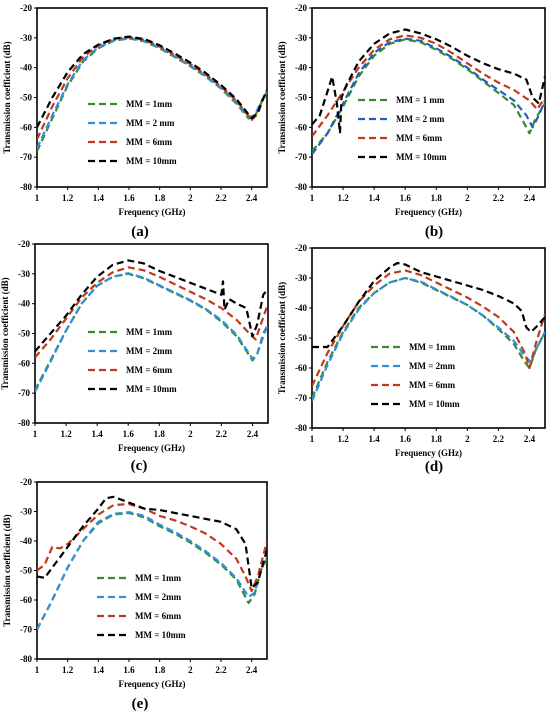 Image resolution: width=550 pixels, height=714 pixels. What do you see at coordinates (253, 434) in the screenshot?
I see `x-tick-label: 2.4` at bounding box center [253, 434].